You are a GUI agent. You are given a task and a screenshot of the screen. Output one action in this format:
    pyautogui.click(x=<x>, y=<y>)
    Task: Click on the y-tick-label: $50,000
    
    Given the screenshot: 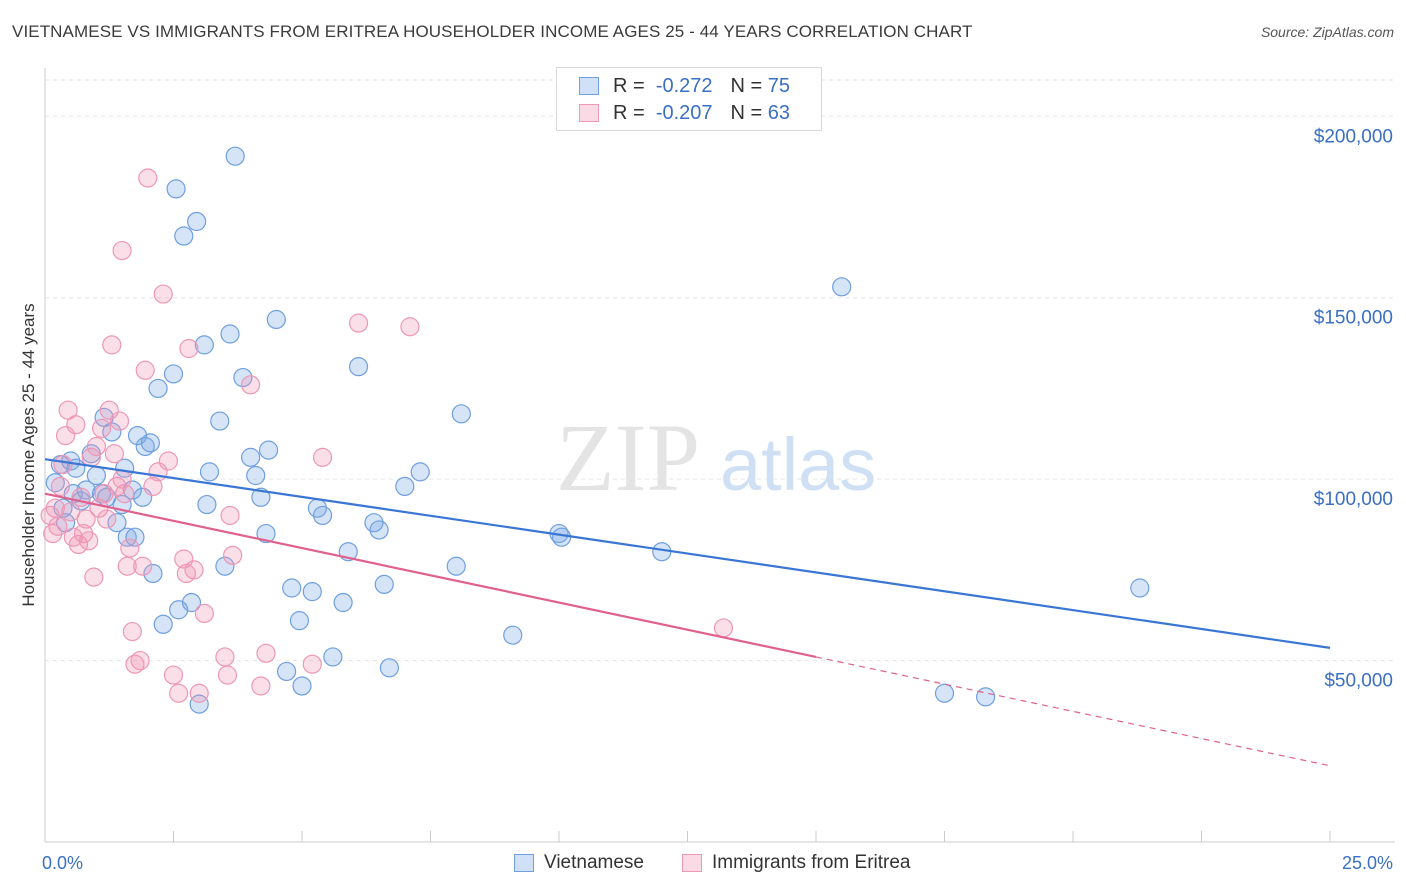 What is the action you would take?
    pyautogui.click(x=1358, y=681)
    